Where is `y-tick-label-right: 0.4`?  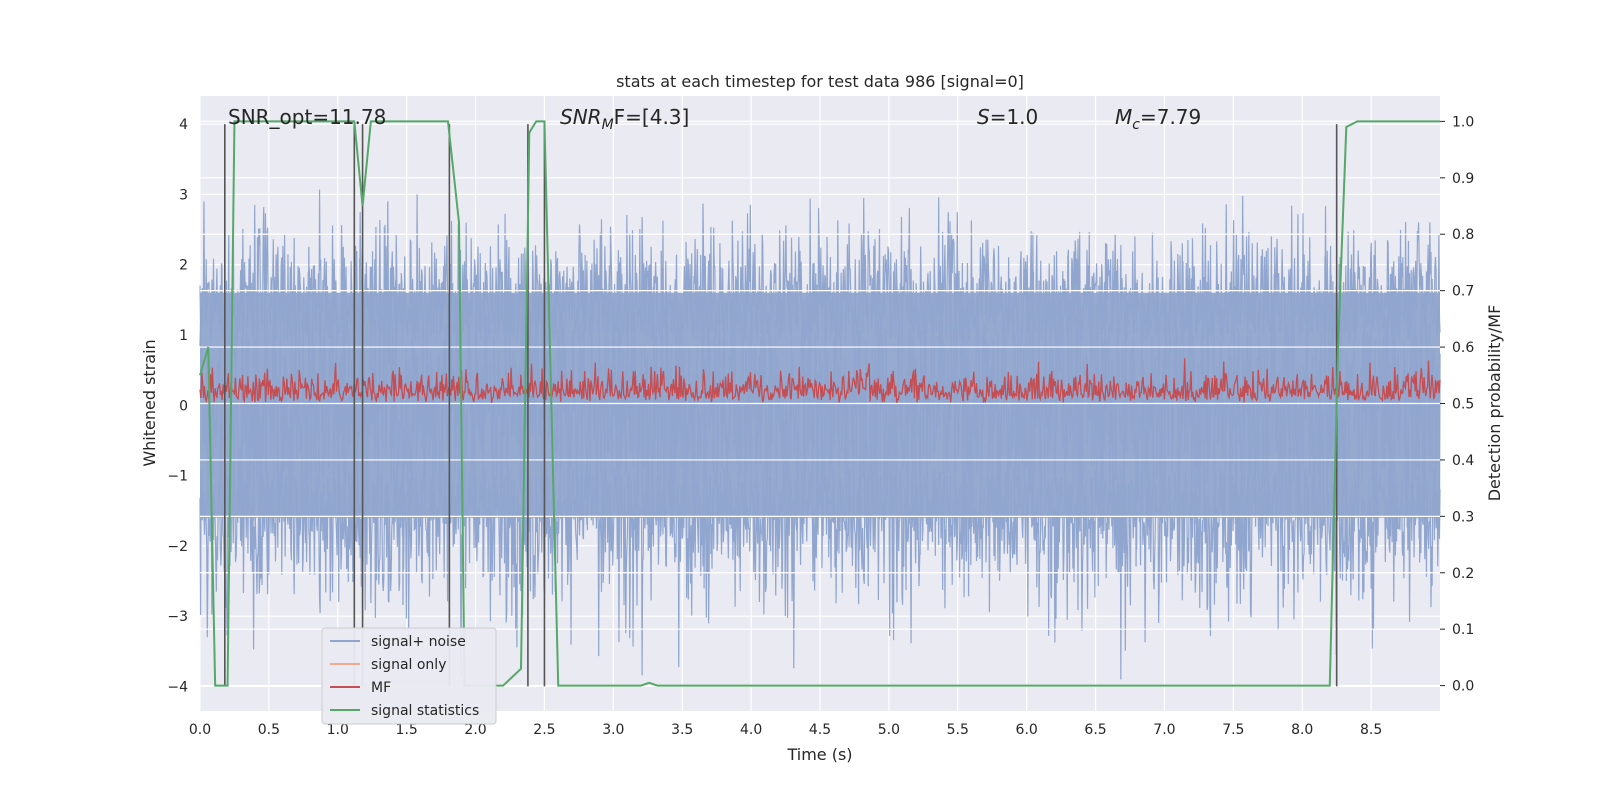 y-tick-label-right: 0.4 is located at coordinates (1463, 461).